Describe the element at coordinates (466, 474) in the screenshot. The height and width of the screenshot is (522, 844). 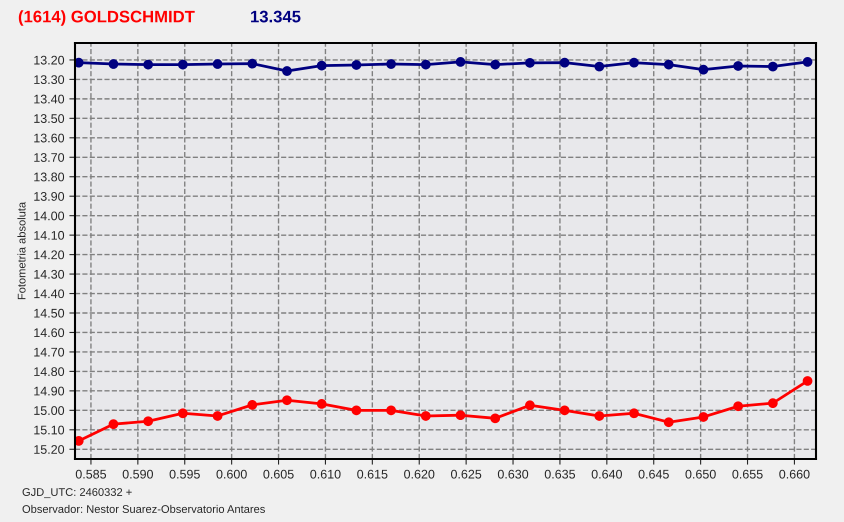
I see `x-tick-label: 0.625` at that location.